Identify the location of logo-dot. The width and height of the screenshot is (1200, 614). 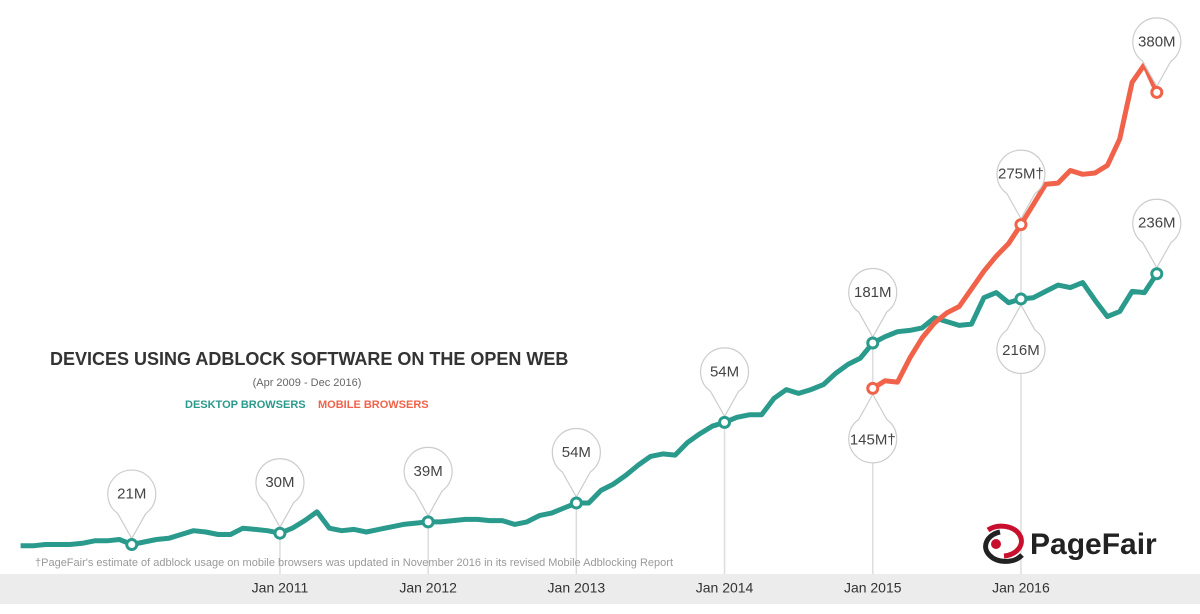
(996, 544).